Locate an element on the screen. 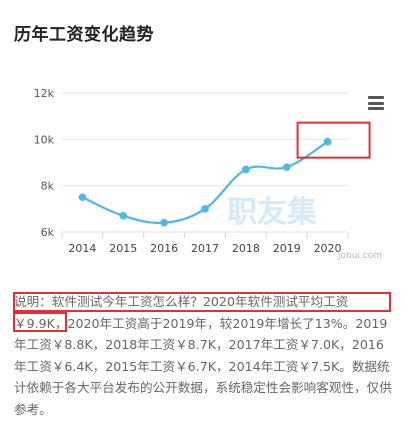  highlight-box is located at coordinates (333, 140).